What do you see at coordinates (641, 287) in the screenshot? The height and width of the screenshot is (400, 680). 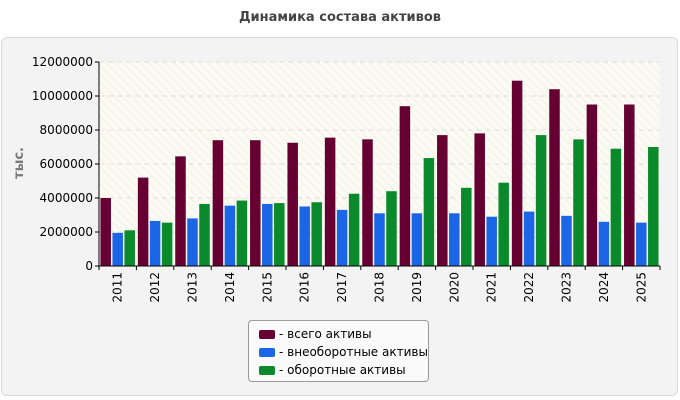 I see `x-tick-label: 2025` at bounding box center [641, 287].